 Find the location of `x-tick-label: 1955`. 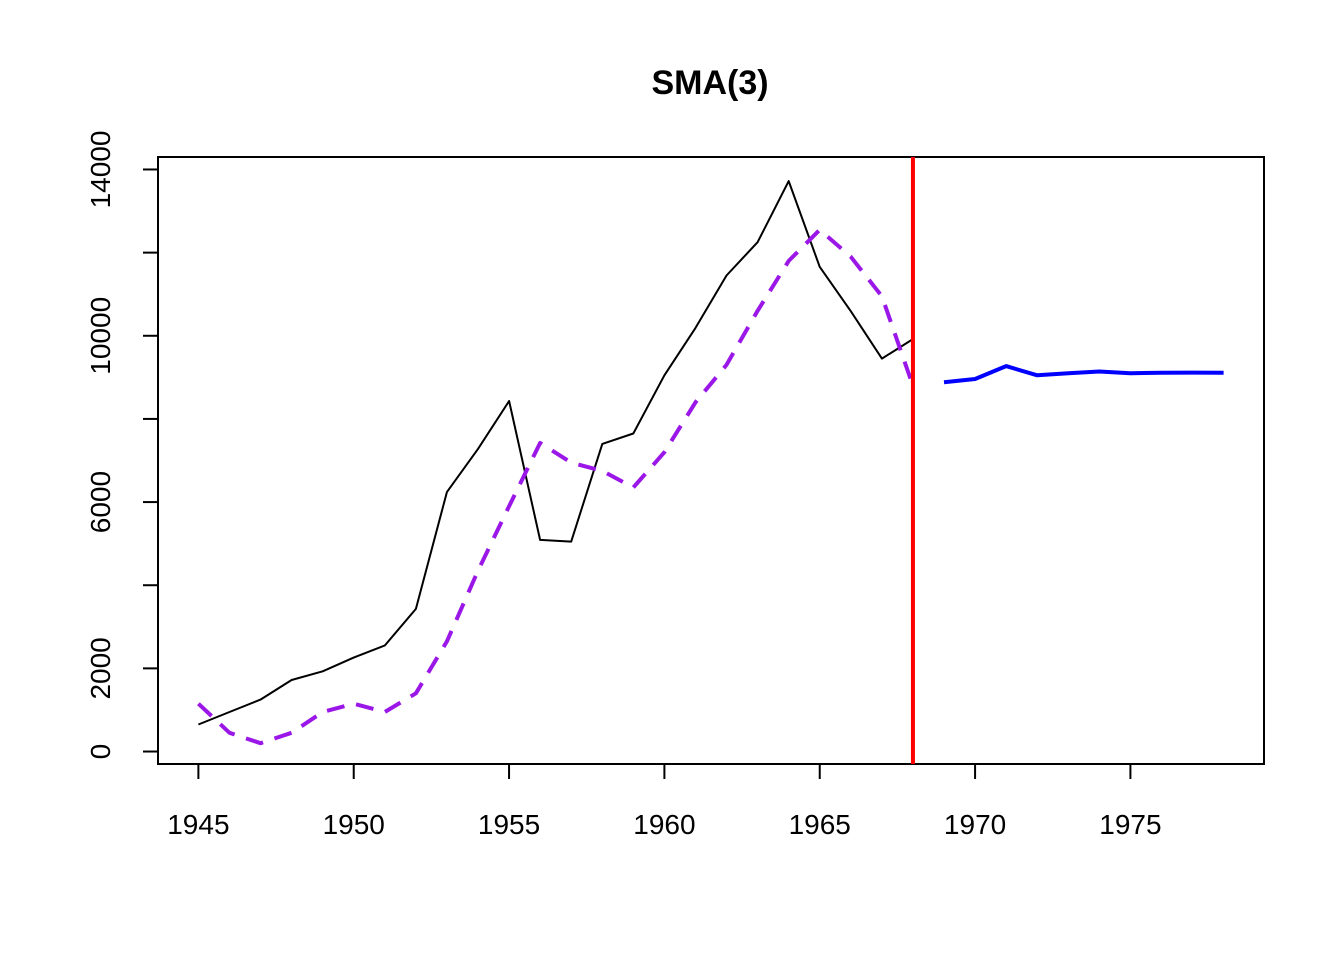

x-tick-label: 1955 is located at coordinates (509, 824).